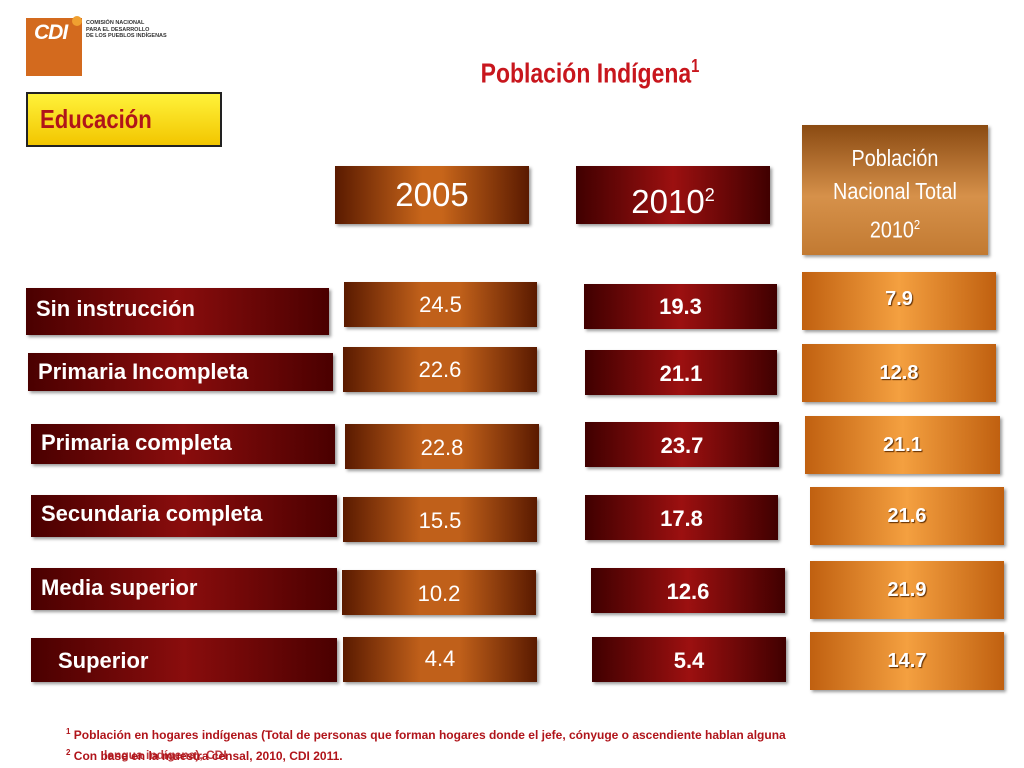 This screenshot has width=1024, height=768. What do you see at coordinates (681, 372) in the screenshot?
I see `value-2010: 21.1` at bounding box center [681, 372].